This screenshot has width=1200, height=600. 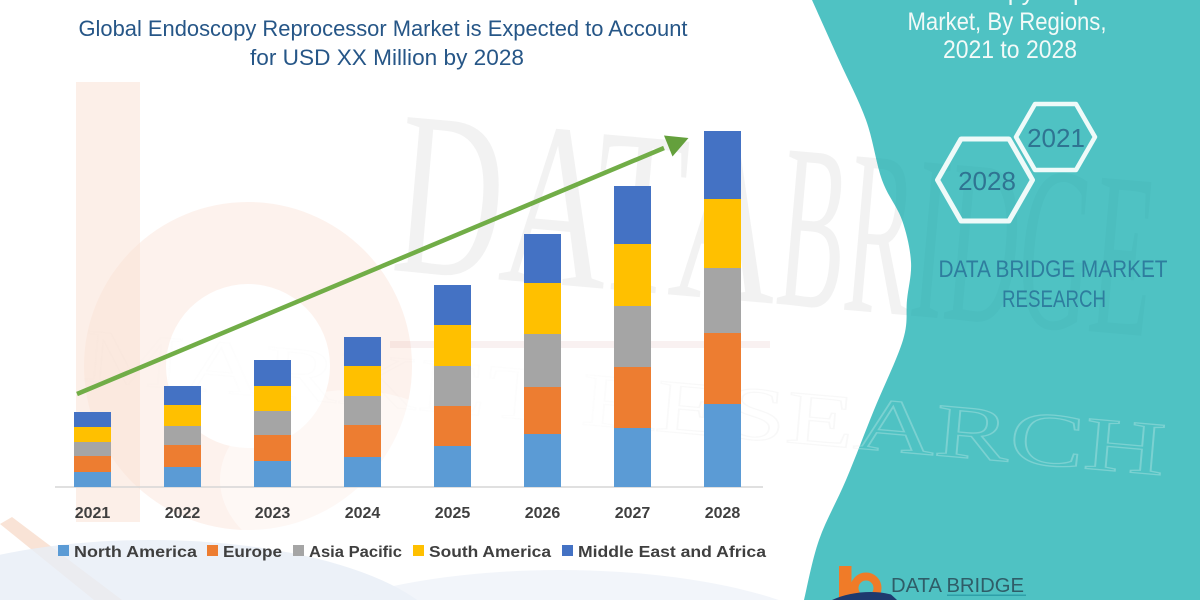 I want to click on svg-text: RESEARCH, so click(x=1054, y=299).